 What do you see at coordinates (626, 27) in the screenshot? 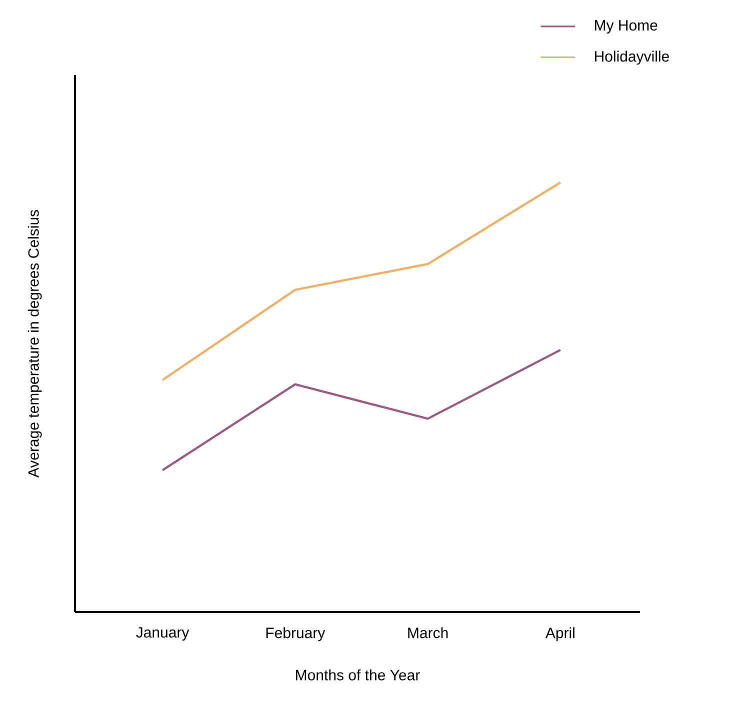
I see `legend-label: My Home` at bounding box center [626, 27].